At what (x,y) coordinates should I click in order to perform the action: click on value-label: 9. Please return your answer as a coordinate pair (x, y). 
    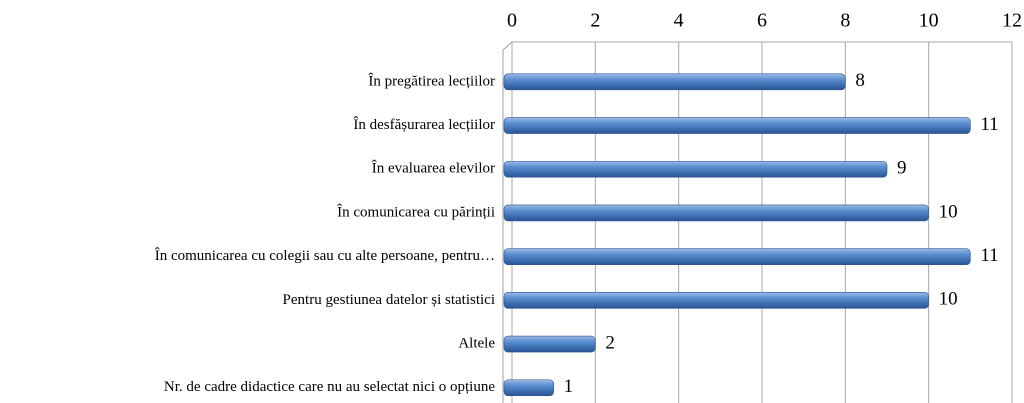
    Looking at the image, I should click on (902, 168).